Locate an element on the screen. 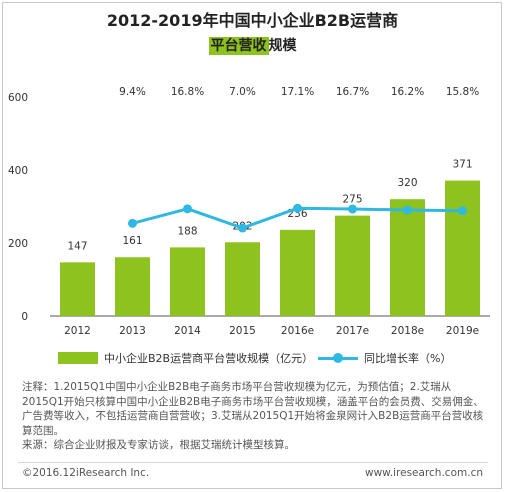  x-tick-label: 2013 is located at coordinates (132, 331).